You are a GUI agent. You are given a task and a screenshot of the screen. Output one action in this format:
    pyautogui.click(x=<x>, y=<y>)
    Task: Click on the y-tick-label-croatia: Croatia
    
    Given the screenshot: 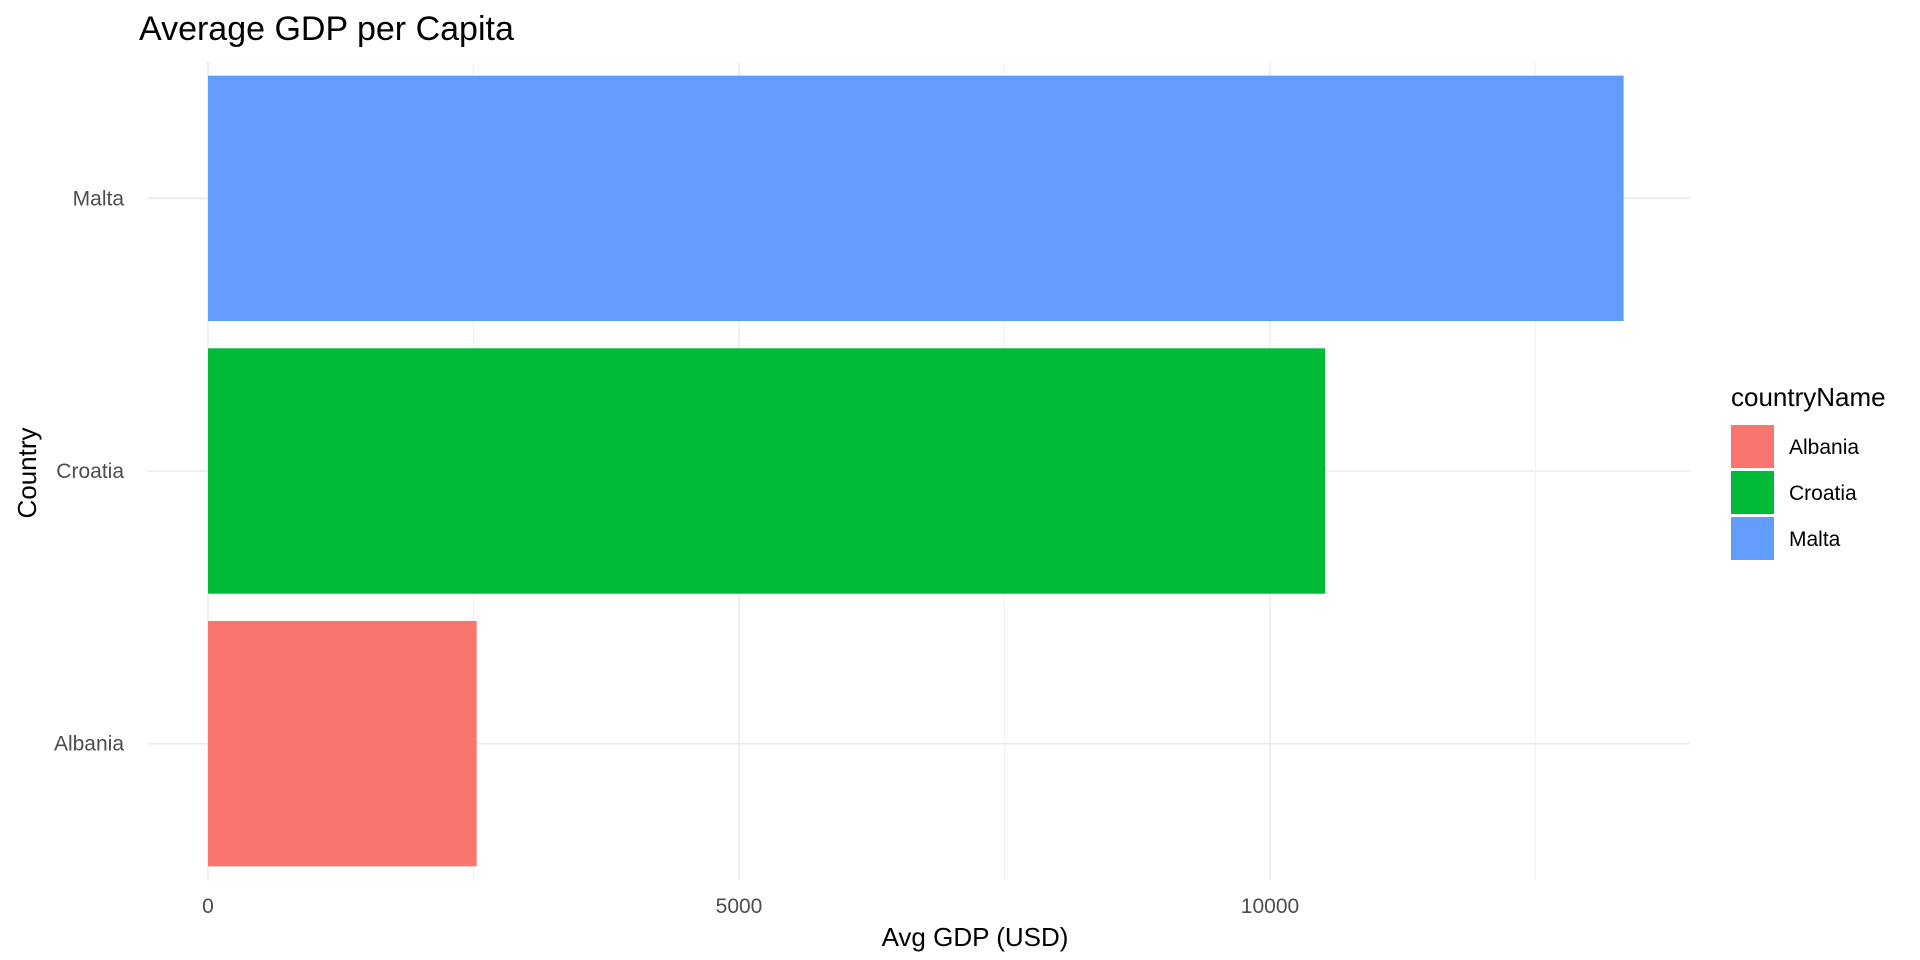 What is the action you would take?
    pyautogui.click(x=90, y=471)
    